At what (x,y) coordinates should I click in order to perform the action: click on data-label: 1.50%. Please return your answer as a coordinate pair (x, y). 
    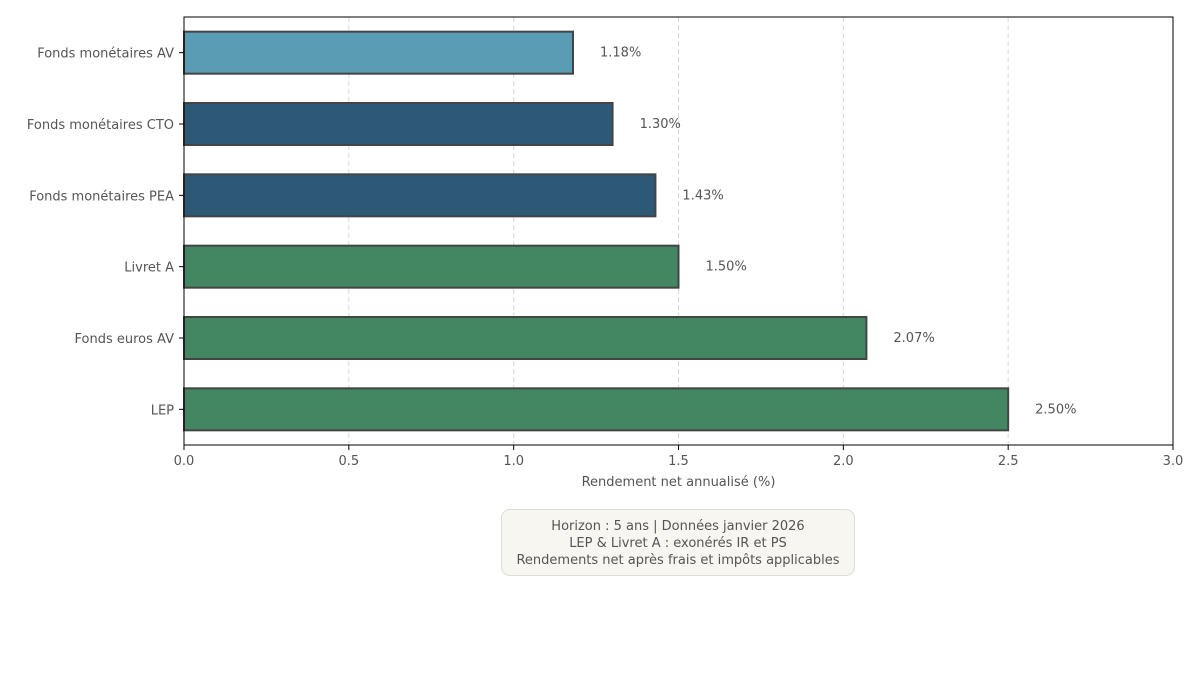
    Looking at the image, I should click on (726, 267).